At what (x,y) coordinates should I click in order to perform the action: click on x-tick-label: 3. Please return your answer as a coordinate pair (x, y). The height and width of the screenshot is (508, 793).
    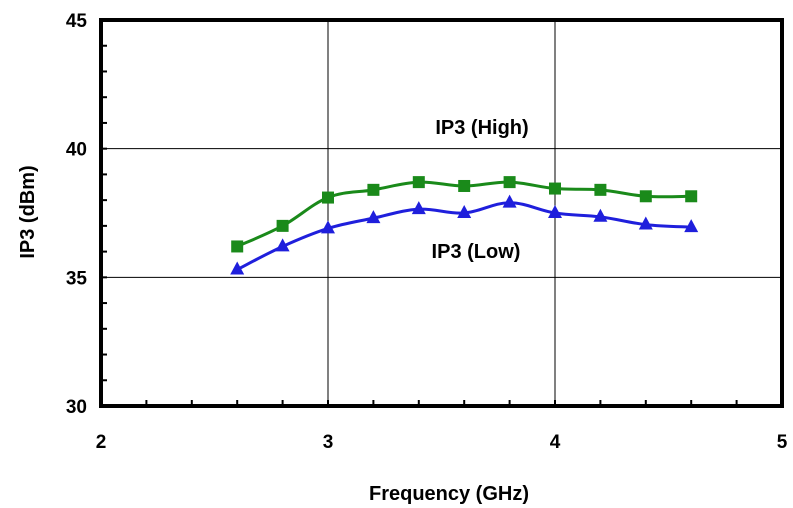
    Looking at the image, I should click on (328, 442).